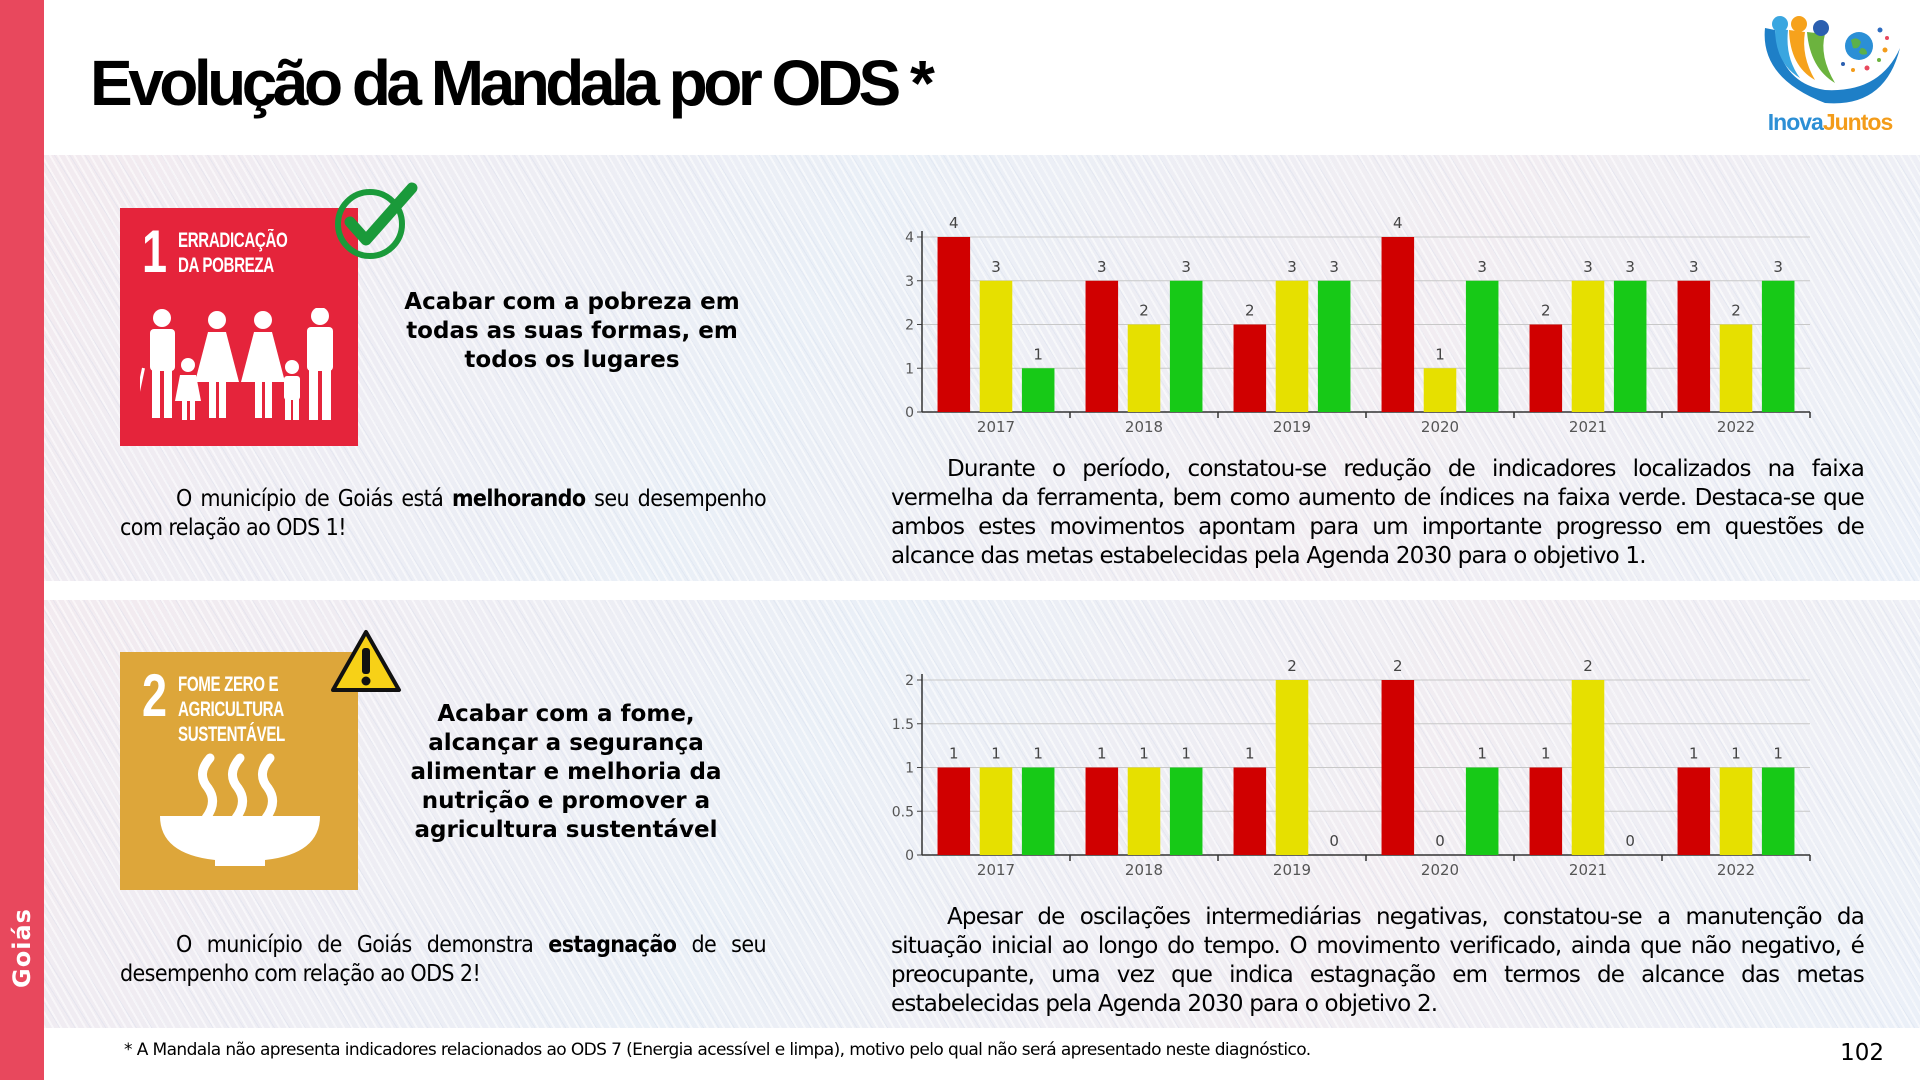  I want to click on y-tick-label: 1.5, so click(903, 725).